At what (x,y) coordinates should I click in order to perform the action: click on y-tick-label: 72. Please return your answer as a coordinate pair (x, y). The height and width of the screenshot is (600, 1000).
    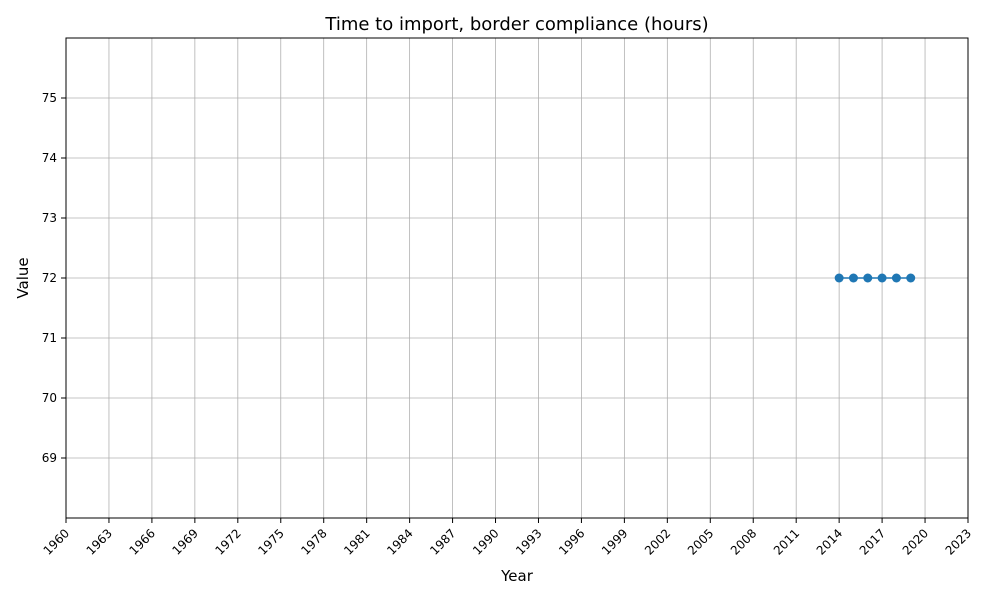
    Looking at the image, I should click on (49, 278).